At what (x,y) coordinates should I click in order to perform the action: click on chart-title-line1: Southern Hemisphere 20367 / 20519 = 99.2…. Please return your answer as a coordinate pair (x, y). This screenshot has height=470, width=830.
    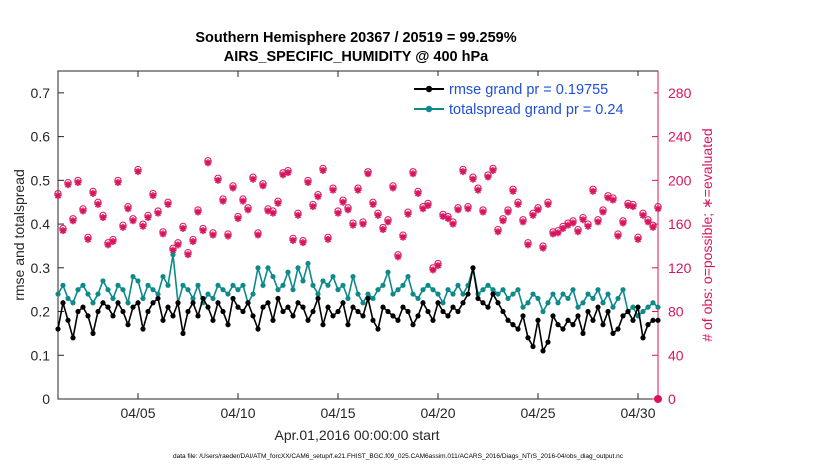
    Looking at the image, I should click on (355, 38).